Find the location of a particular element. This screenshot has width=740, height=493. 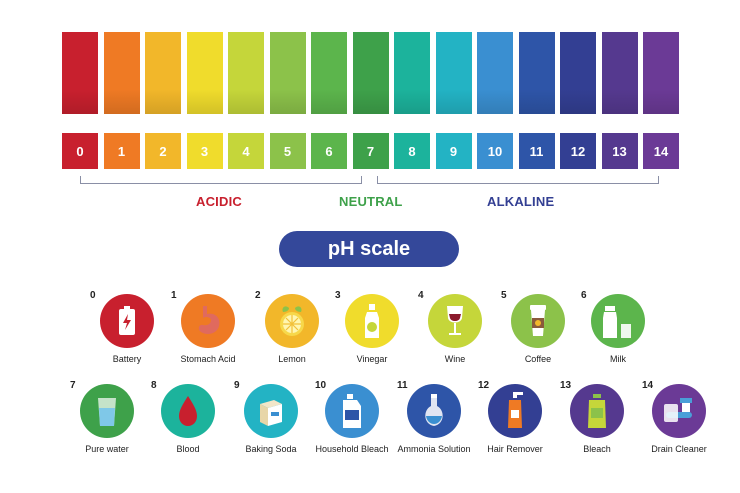

ph-example-label: Pure water is located at coordinates (107, 449).